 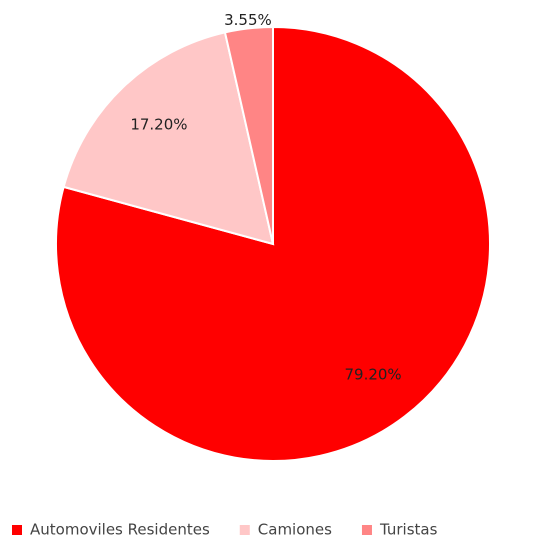 What do you see at coordinates (295, 530) in the screenshot?
I see `legend-label: Camiones` at bounding box center [295, 530].